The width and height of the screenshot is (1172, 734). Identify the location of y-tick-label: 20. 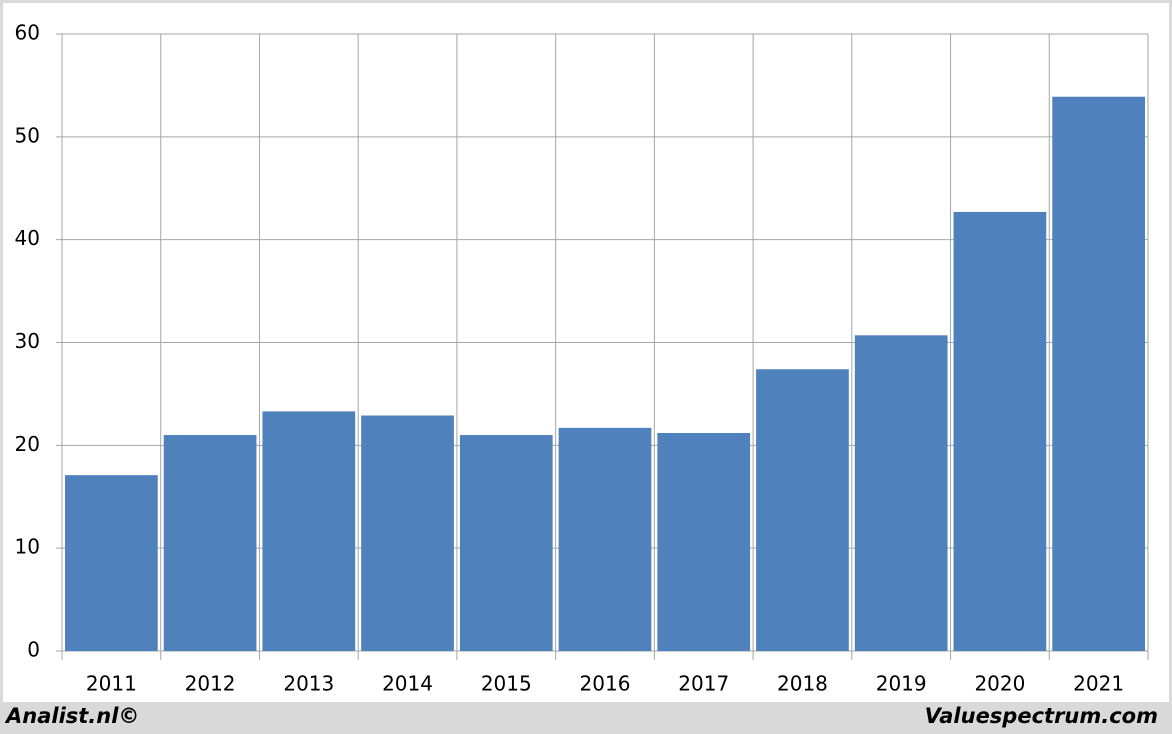
(27, 444).